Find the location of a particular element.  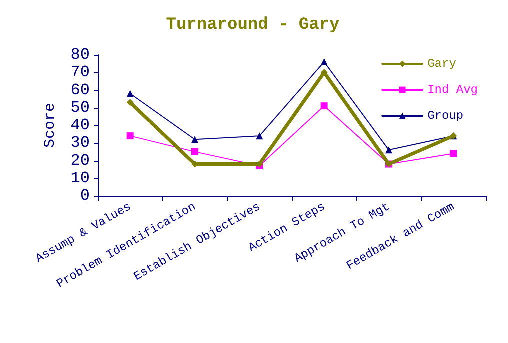

y-tick-label: 20 is located at coordinates (80, 161).